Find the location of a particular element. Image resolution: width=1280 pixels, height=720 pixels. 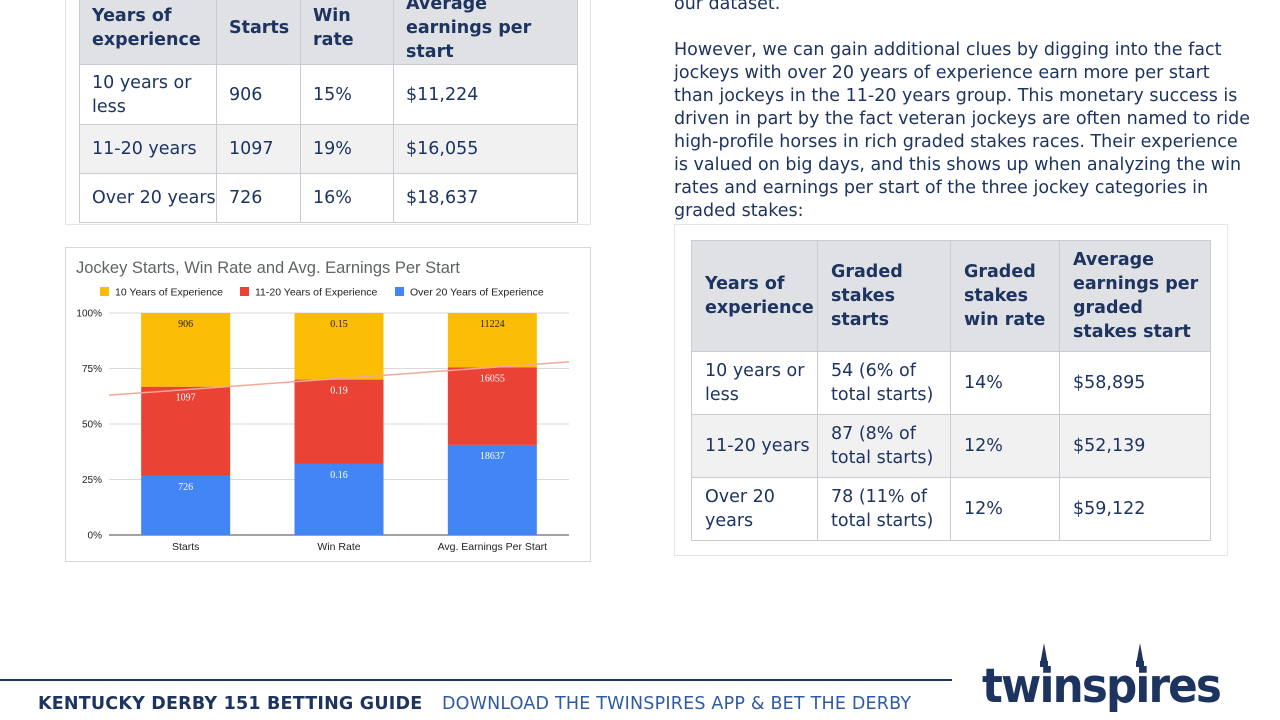

cell-earnings: $16,055 is located at coordinates (485, 149).